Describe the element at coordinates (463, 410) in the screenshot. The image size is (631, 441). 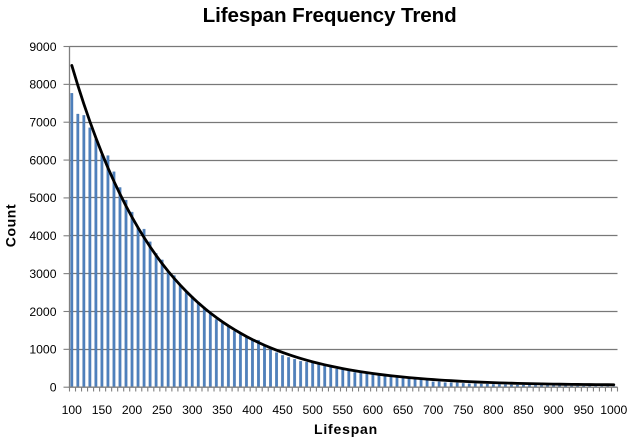
I see `svg-text: 750` at that location.